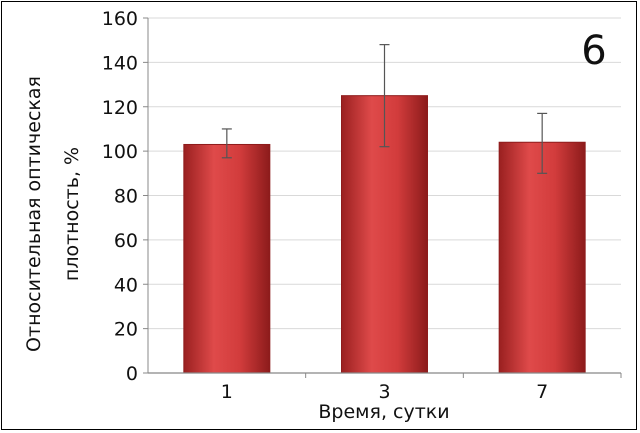 The image size is (640, 433). I want to click on x-tick-labels: 1 3 7, so click(384, 392).